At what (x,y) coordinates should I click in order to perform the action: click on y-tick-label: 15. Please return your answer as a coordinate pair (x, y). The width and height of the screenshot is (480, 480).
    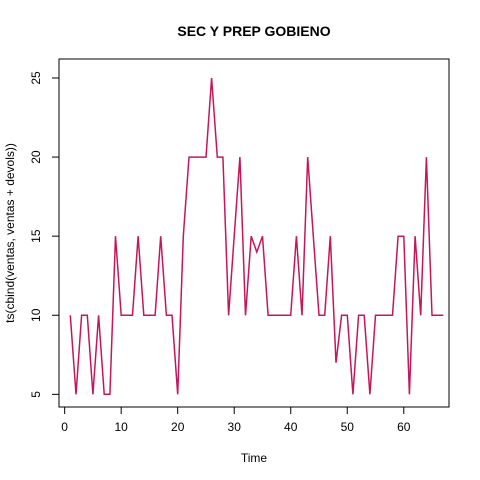
    Looking at the image, I should click on (36, 236).